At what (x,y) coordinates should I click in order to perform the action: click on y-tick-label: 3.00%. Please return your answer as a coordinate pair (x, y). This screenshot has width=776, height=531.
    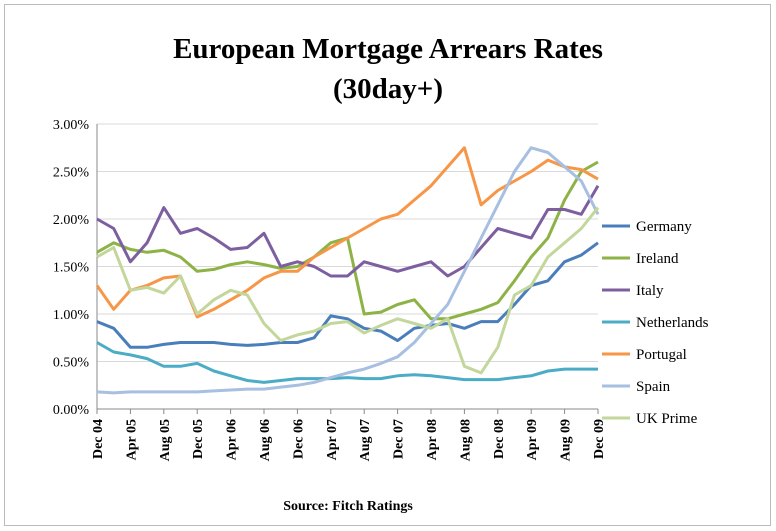
    Looking at the image, I should click on (71, 125).